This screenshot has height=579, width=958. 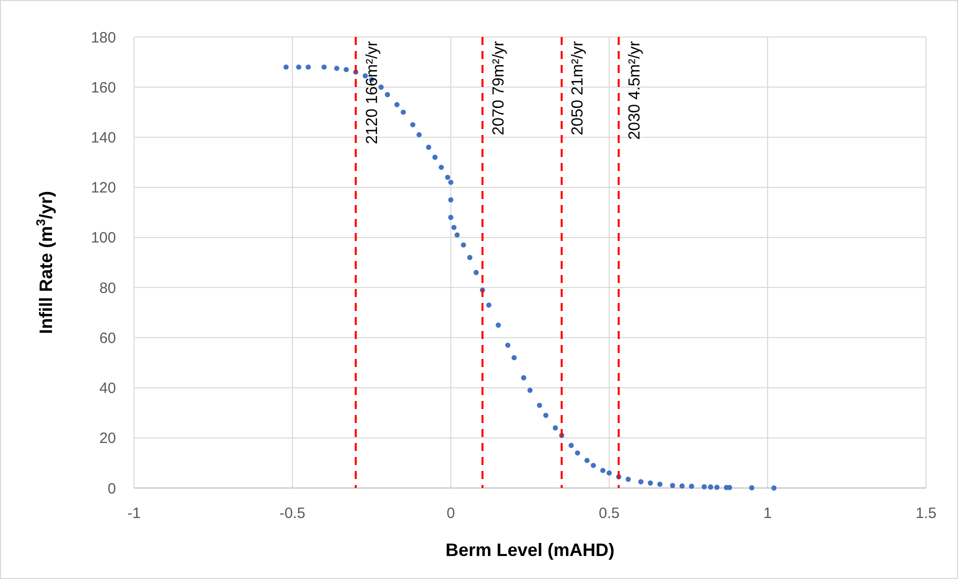 What do you see at coordinates (103, 137) in the screenshot?
I see `y-tick-label: 140` at bounding box center [103, 137].